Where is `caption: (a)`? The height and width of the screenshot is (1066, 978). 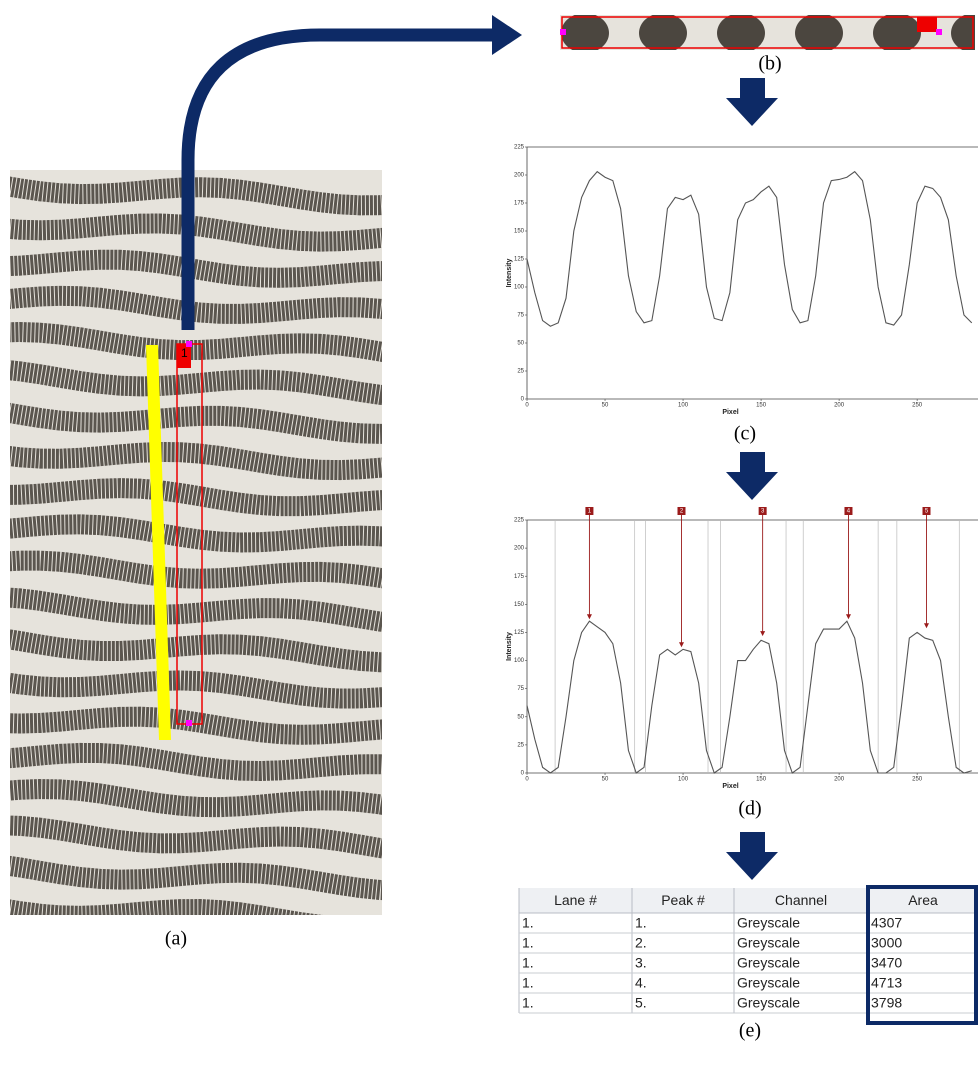 caption: (a) is located at coordinates (176, 939).